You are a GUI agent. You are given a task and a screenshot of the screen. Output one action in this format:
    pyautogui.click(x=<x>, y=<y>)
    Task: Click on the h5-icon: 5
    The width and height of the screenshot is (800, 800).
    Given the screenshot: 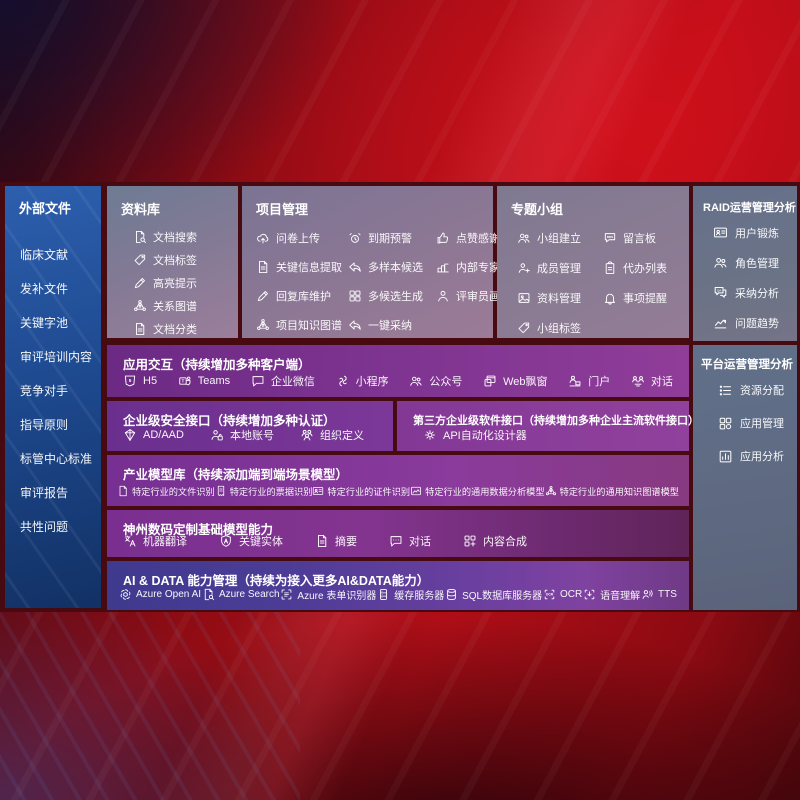 What is the action you would take?
    pyautogui.click(x=130, y=381)
    